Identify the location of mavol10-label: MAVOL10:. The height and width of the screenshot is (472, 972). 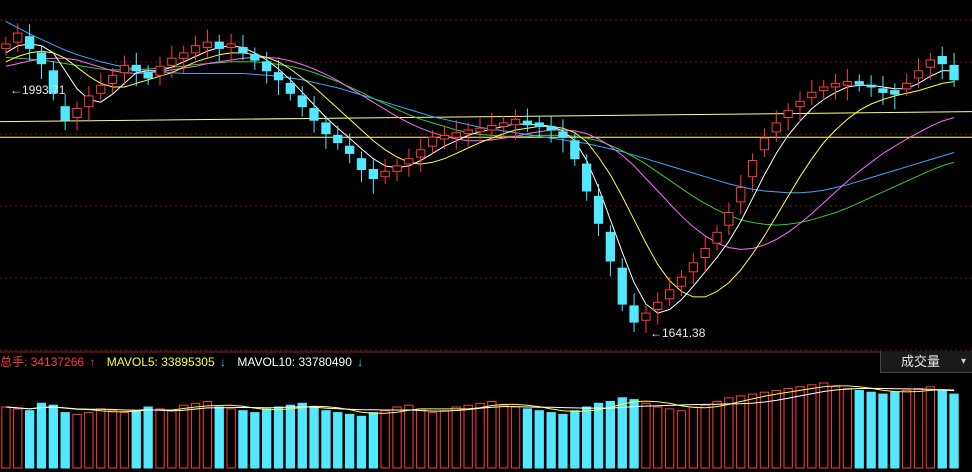
(266, 362).